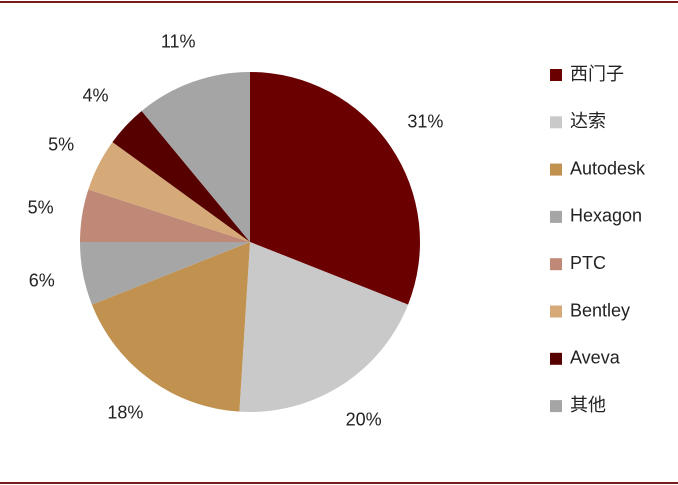 The image size is (678, 485). What do you see at coordinates (588, 121) in the screenshot?
I see `legend-label: 达索` at bounding box center [588, 121].